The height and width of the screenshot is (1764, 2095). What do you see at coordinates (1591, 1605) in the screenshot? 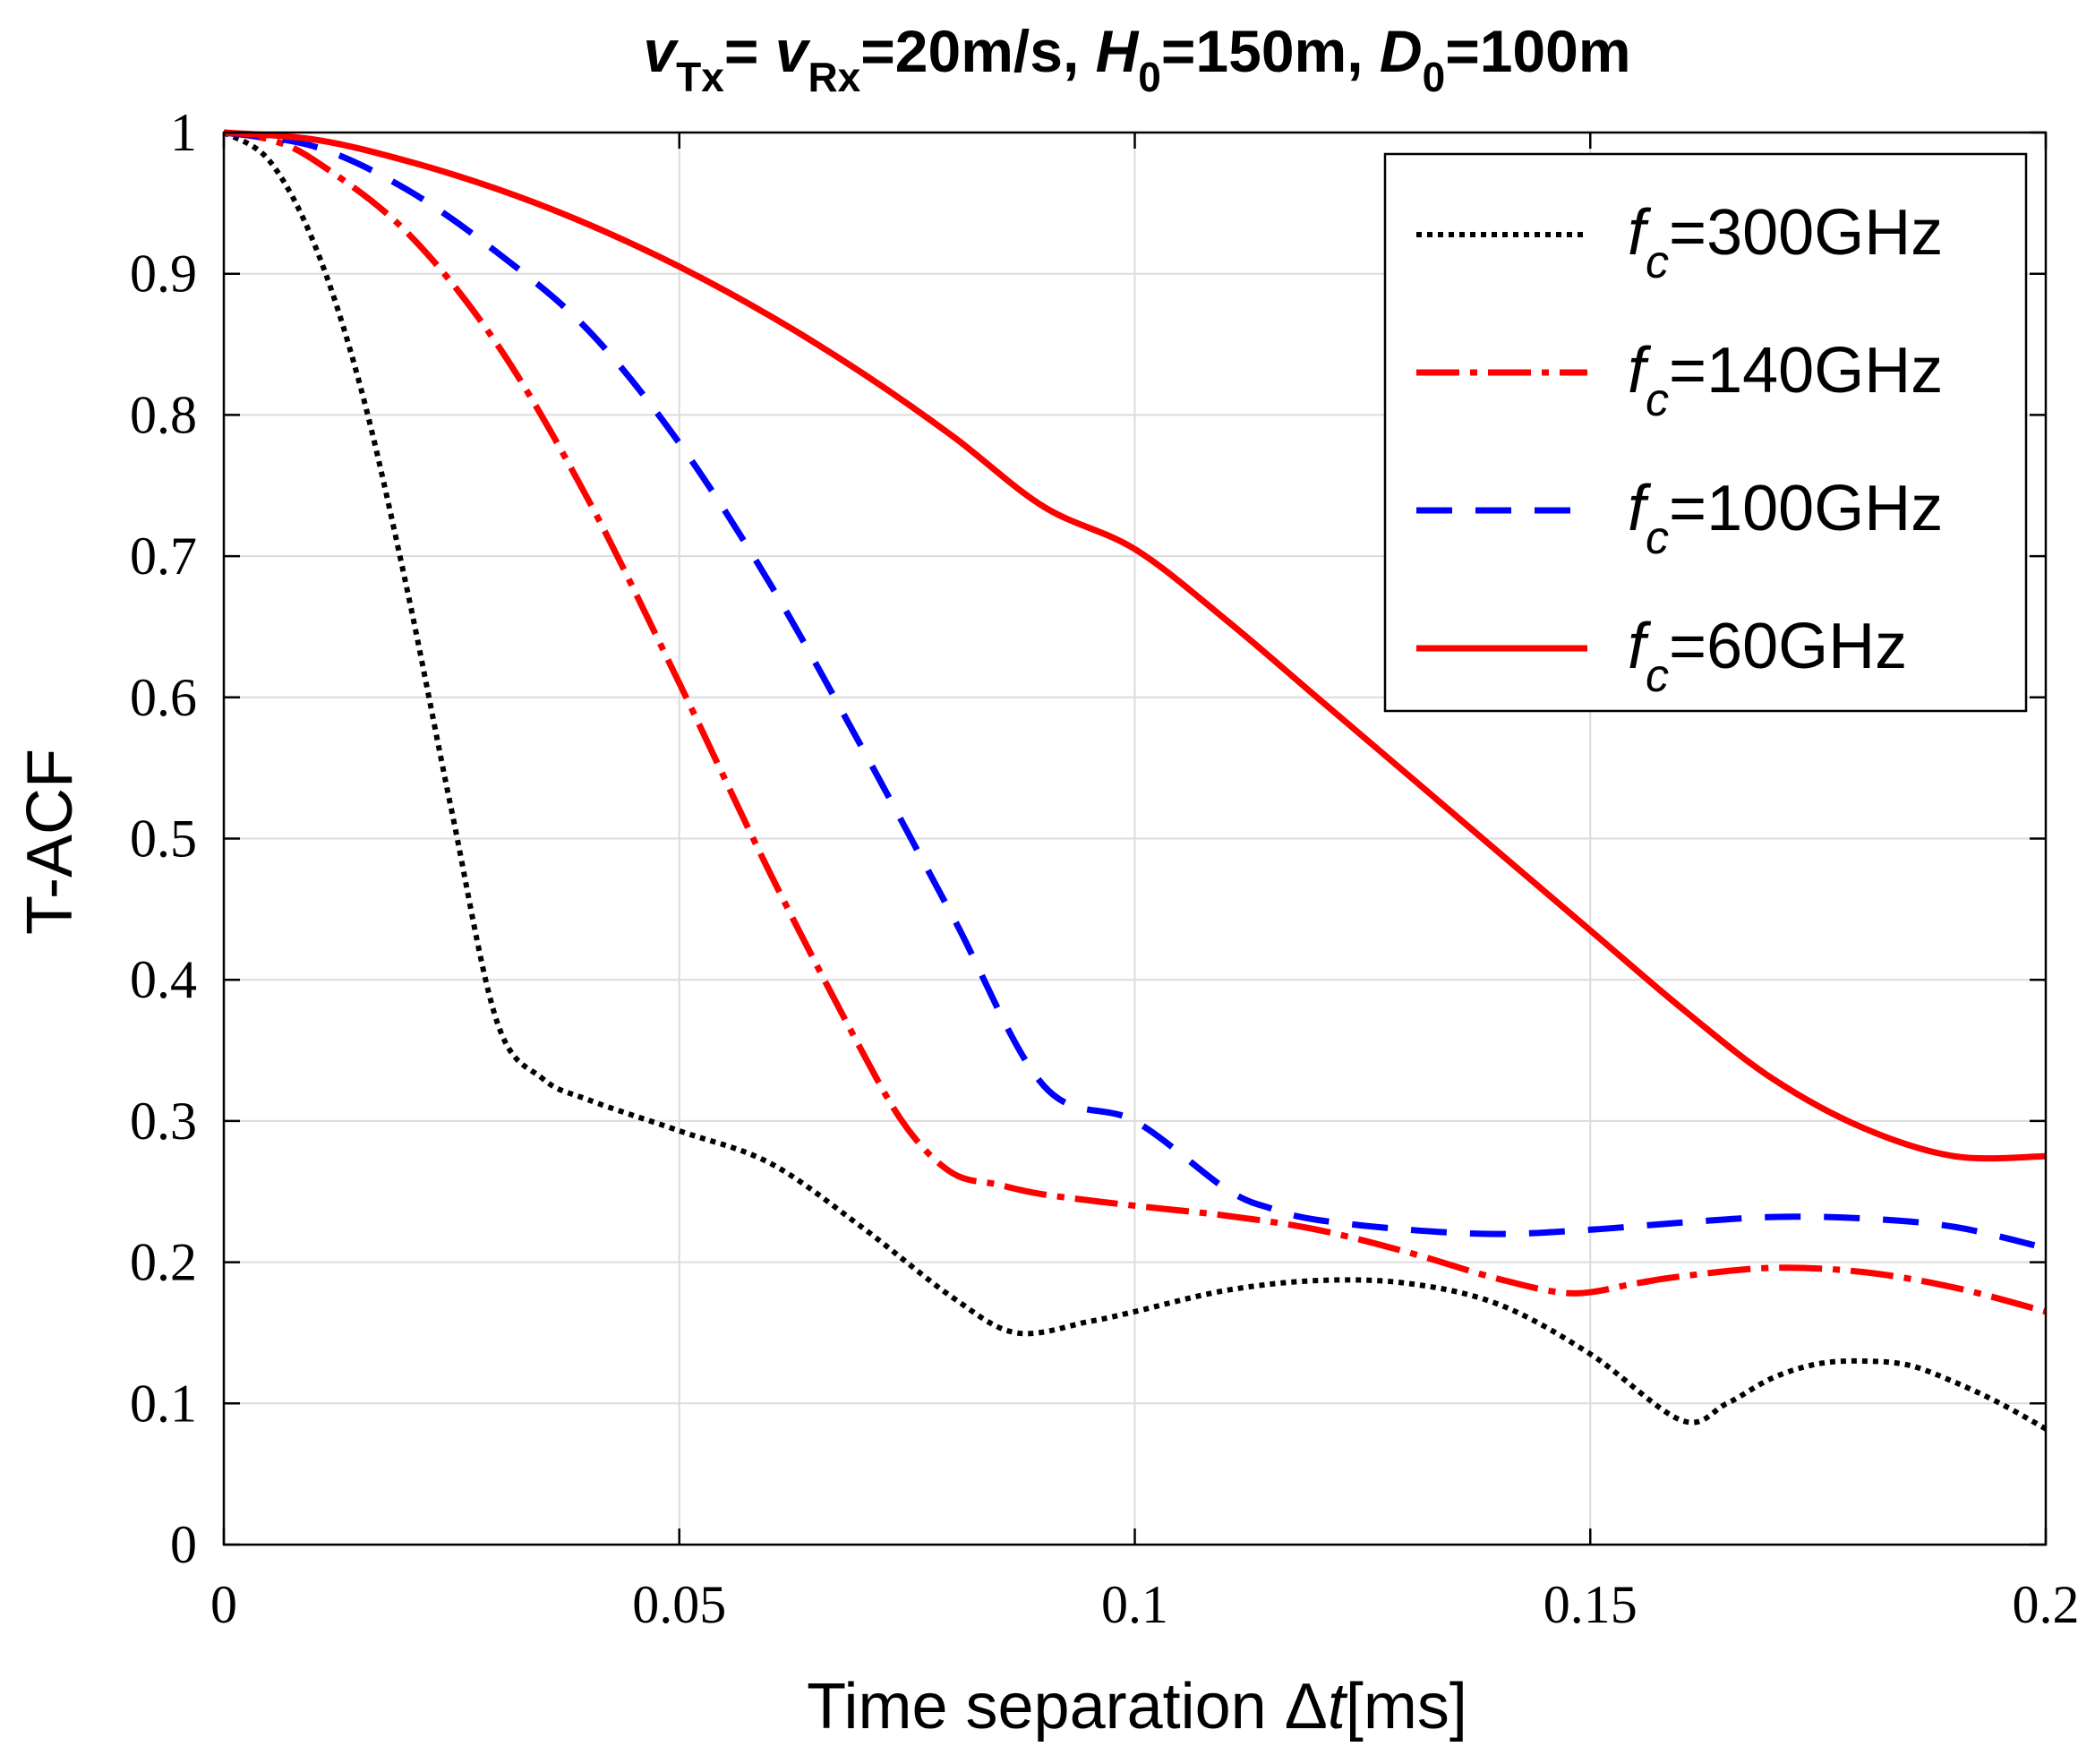
I see `x-tick-label: 0.15` at bounding box center [1591, 1605].